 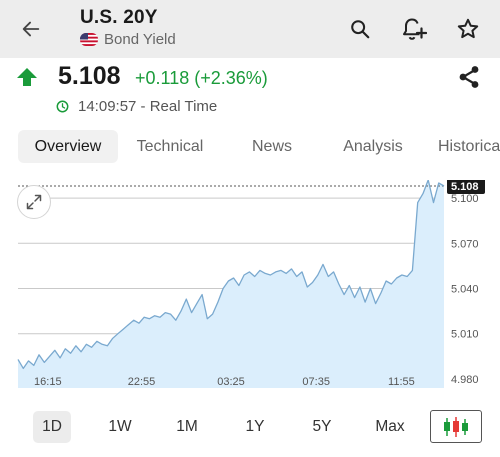 I want to click on x-axis-tick-label: 22:55, so click(x=142, y=382).